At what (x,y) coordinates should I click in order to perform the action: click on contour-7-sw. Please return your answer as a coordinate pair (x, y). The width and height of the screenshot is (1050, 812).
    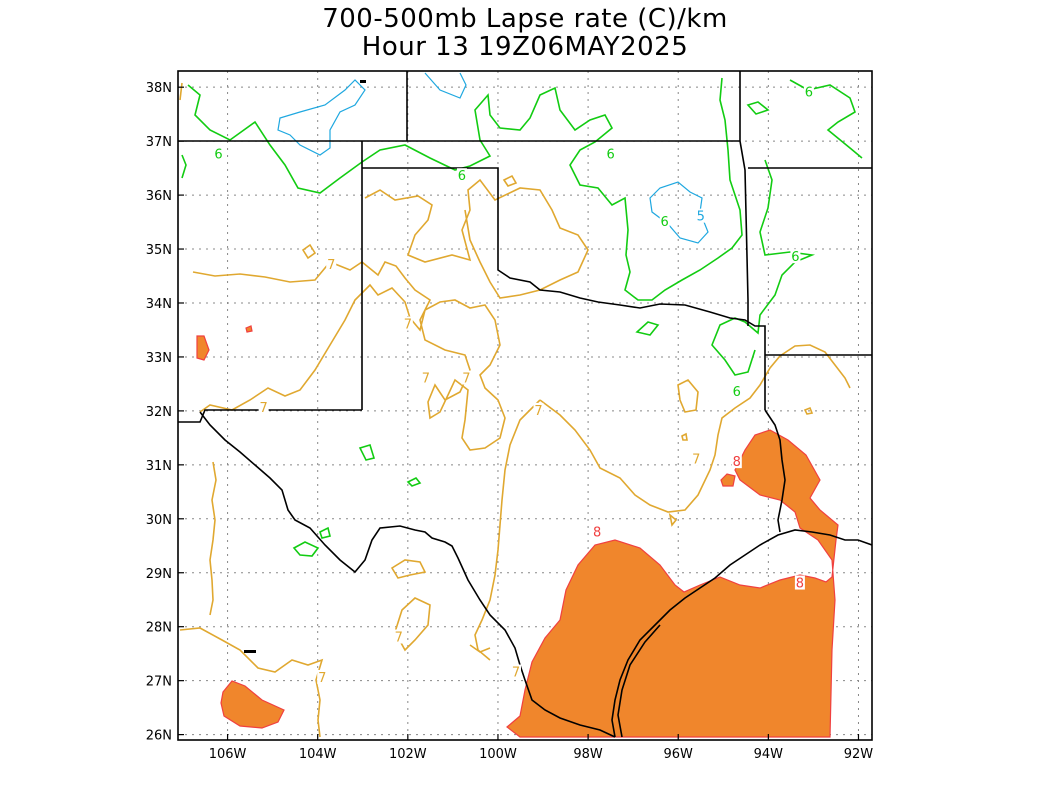
    Looking at the image, I should click on (251, 682).